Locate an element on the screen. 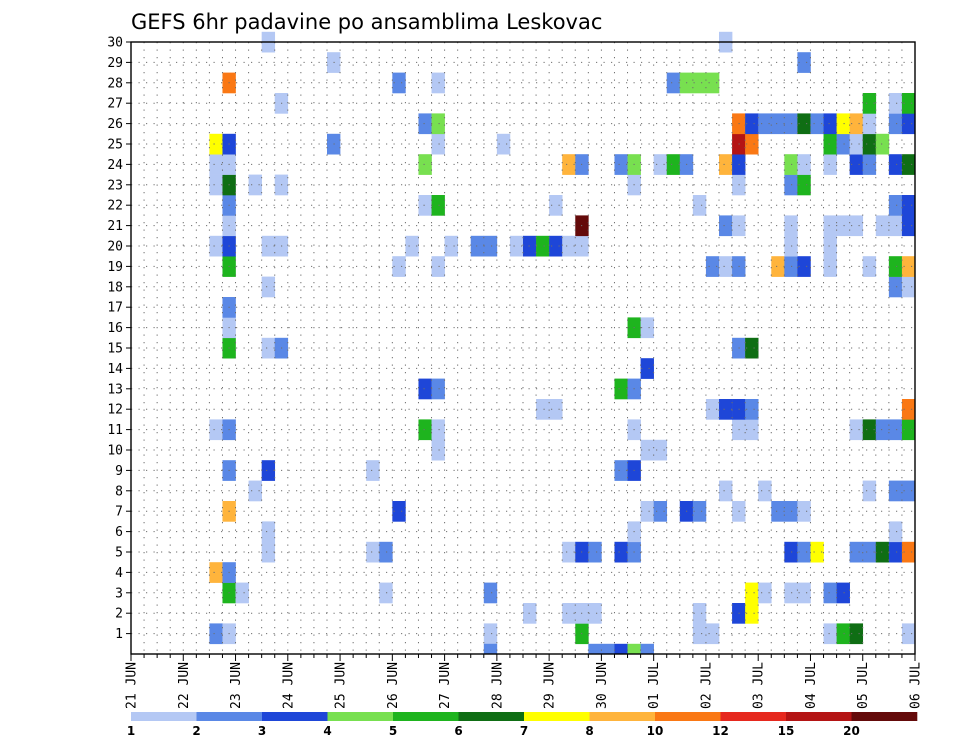 This screenshot has height=742, width=960. legend-label: 12 is located at coordinates (720, 731).